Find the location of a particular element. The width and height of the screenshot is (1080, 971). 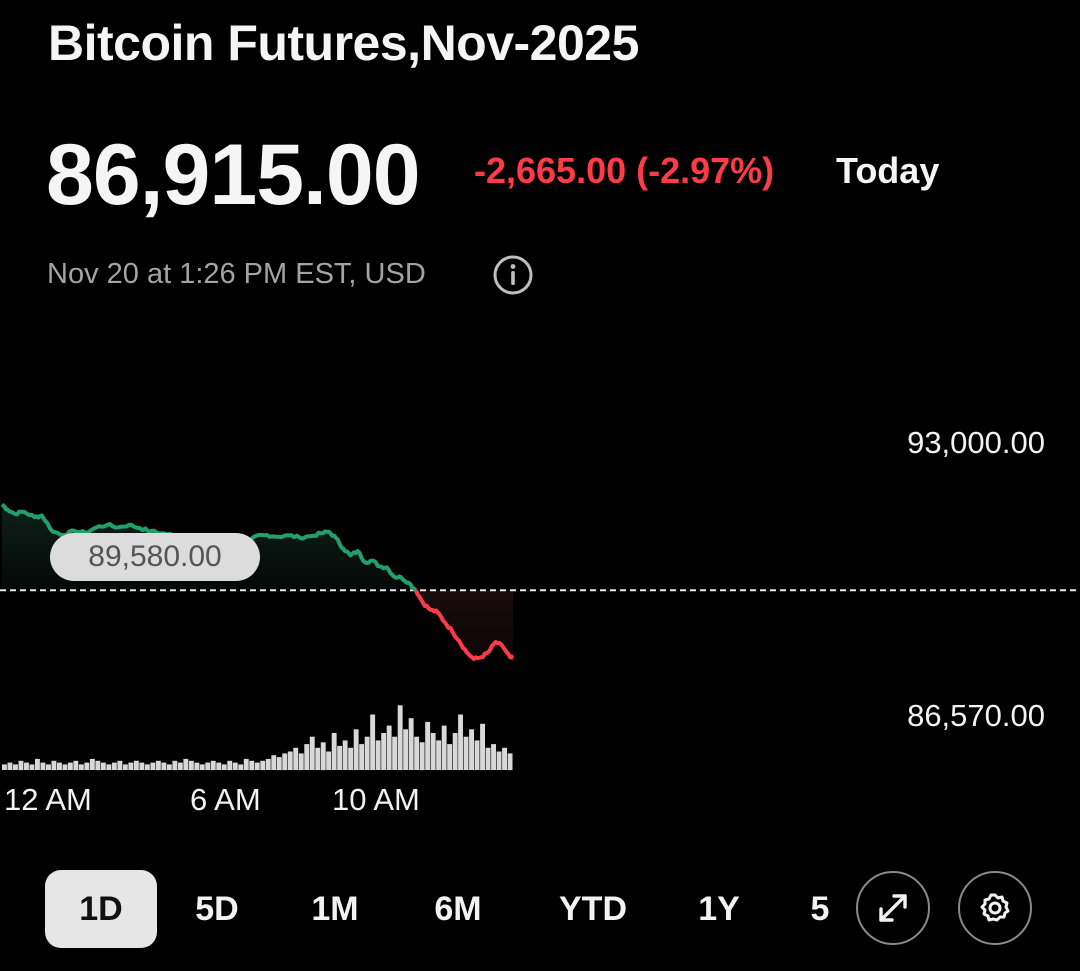

range-tab-1d: 1D is located at coordinates (101, 909).